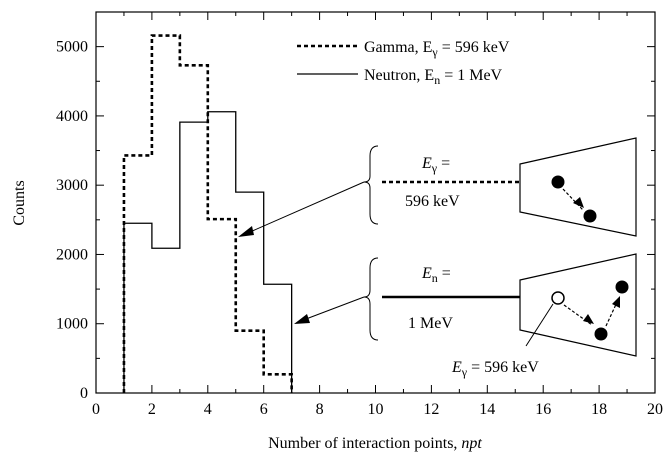 The image size is (667, 460). Describe the element at coordinates (264, 409) in the screenshot. I see `x-tick-label: 6` at that location.